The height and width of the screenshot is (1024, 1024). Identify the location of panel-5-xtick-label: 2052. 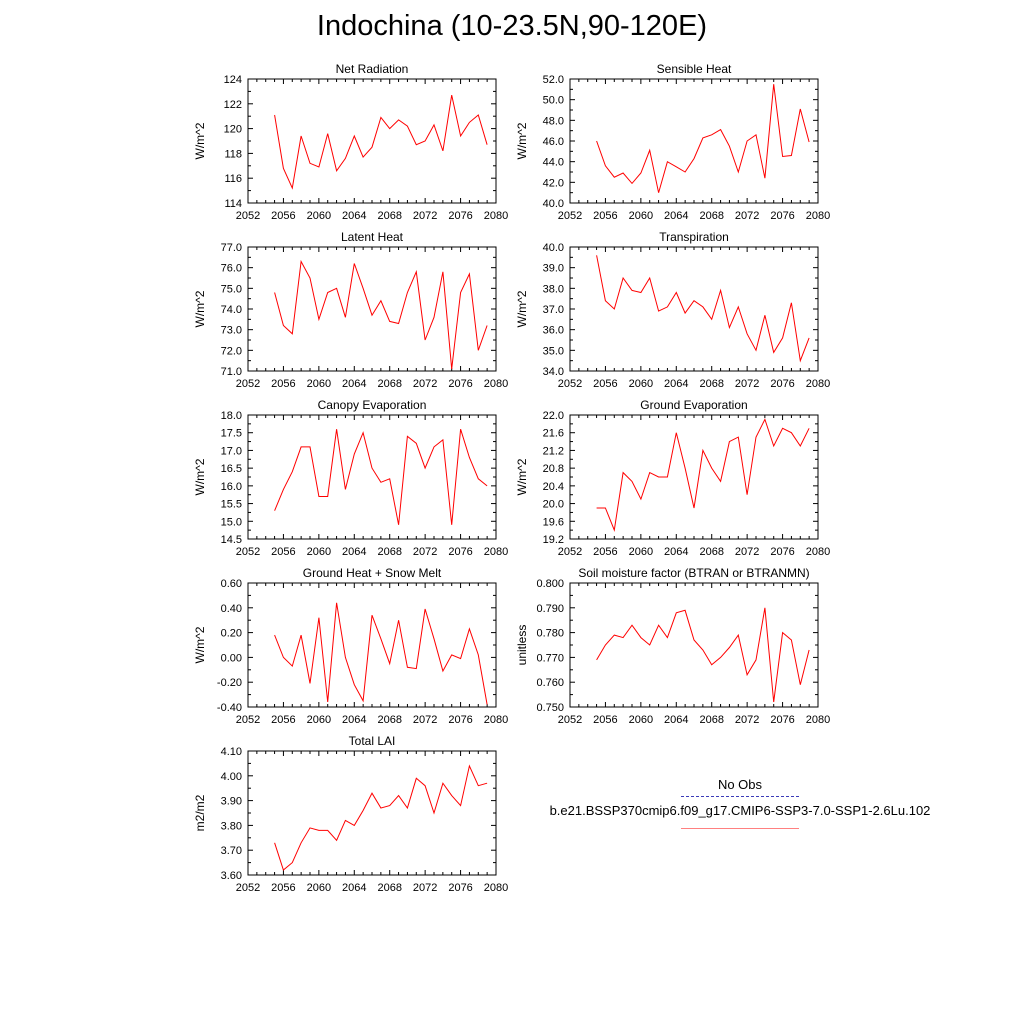
(248, 552).